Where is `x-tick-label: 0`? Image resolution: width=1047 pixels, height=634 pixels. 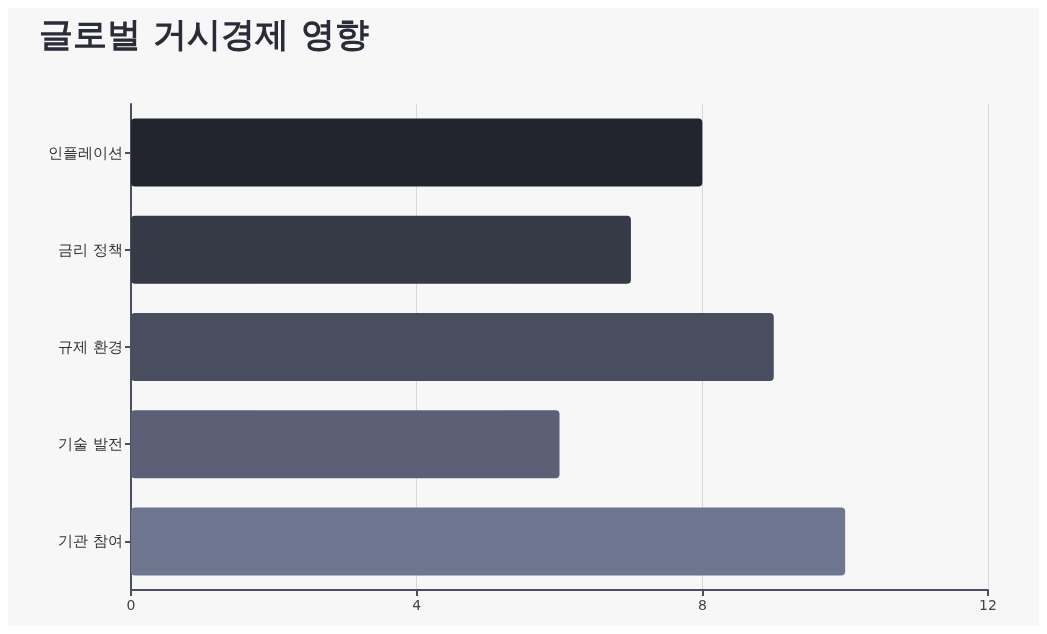 x-tick-label: 0 is located at coordinates (131, 605).